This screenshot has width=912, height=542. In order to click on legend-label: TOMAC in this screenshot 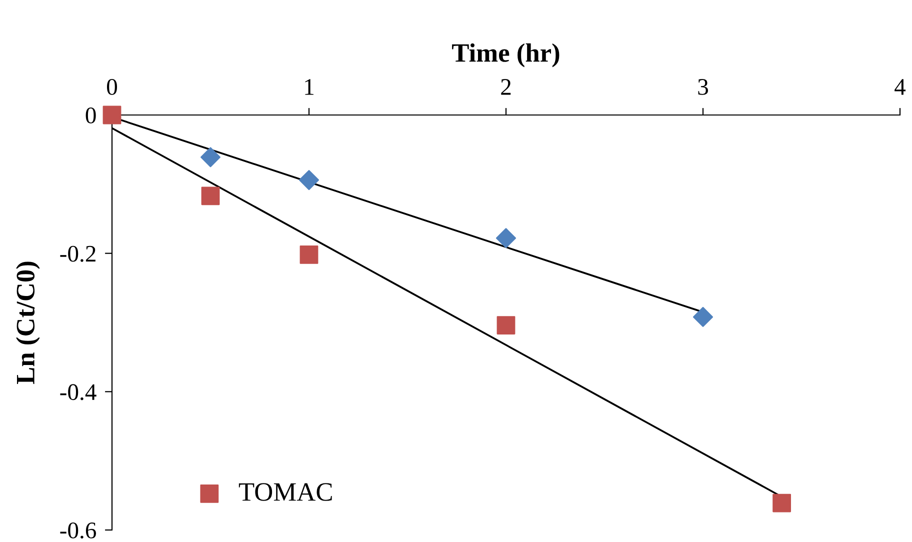, I will do `click(285, 492)`.